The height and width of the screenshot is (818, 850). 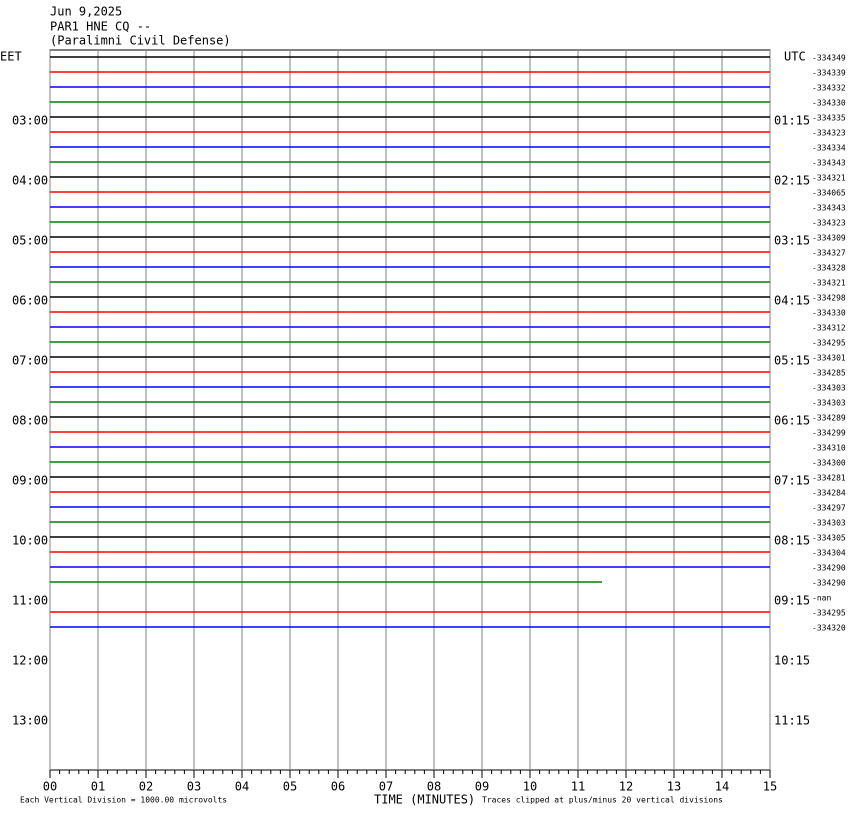 What do you see at coordinates (770, 787) in the screenshot?
I see `x-tick-label: 15` at bounding box center [770, 787].